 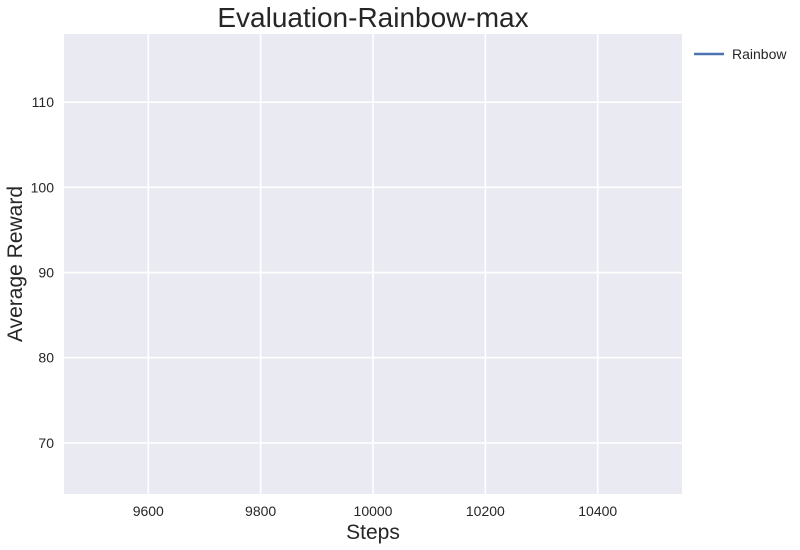 I want to click on chart-title: Evaluation-Rainbow-max, so click(x=372, y=17).